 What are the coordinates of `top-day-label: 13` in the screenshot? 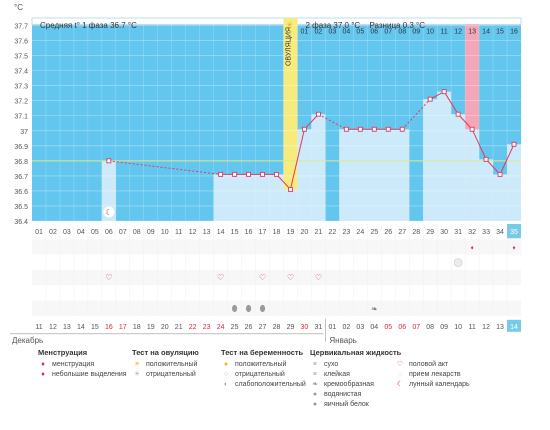 It's located at (472, 32).